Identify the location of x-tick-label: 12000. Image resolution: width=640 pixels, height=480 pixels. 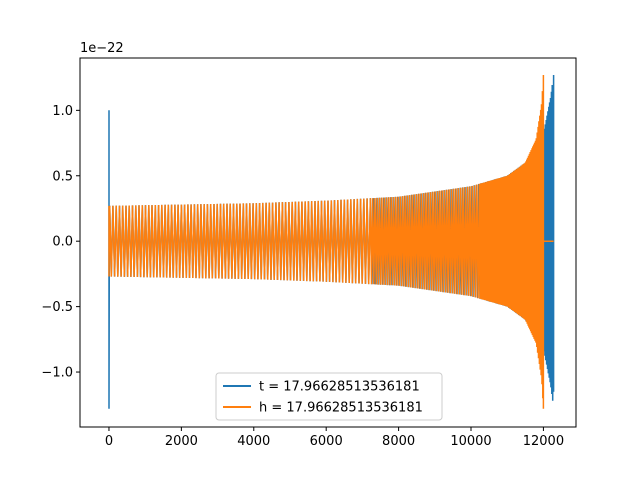
(543, 441).